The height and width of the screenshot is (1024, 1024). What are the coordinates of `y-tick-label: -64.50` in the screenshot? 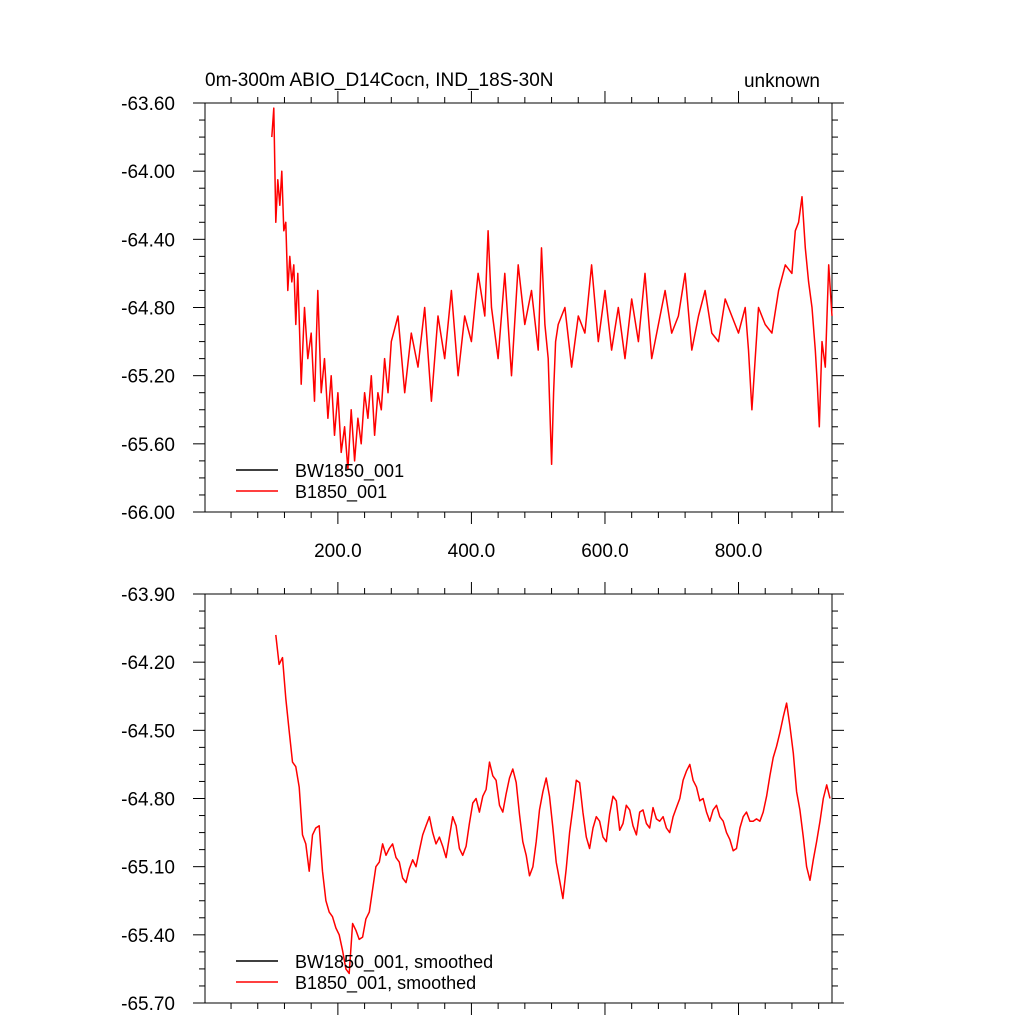 It's located at (148, 731).